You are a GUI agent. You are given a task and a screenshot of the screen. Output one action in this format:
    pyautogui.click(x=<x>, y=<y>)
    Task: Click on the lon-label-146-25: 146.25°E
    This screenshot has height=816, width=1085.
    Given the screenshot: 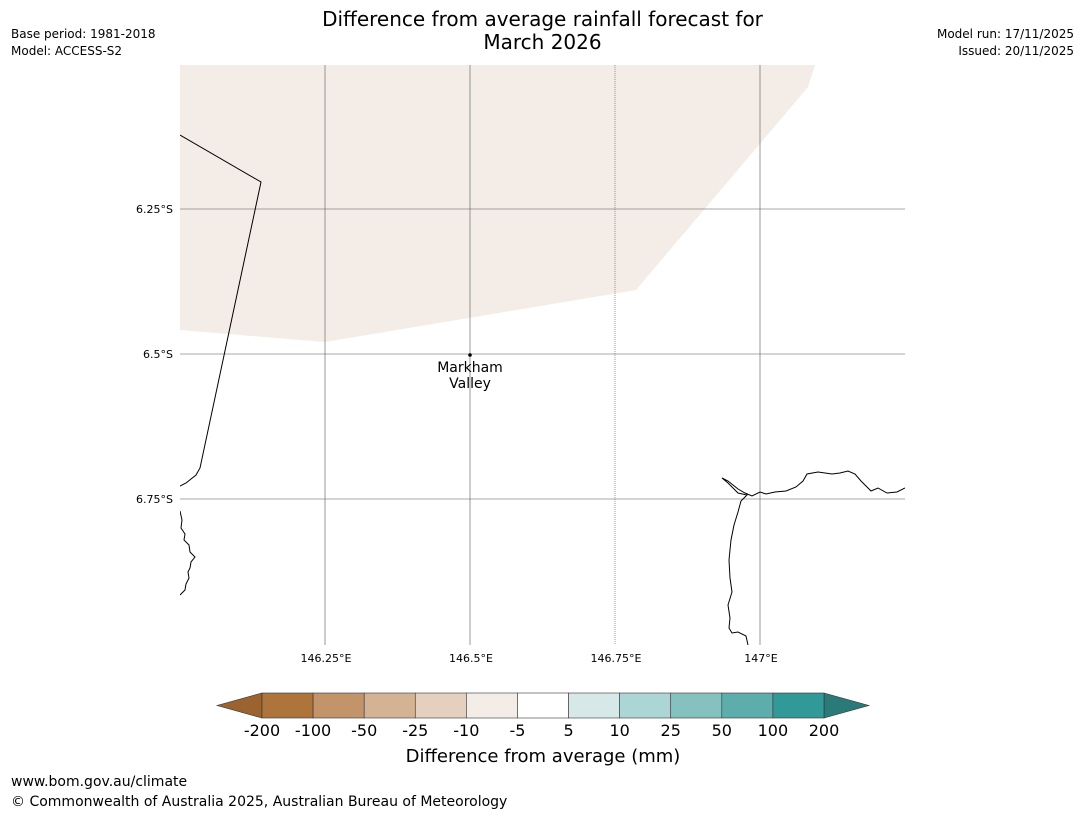 What is the action you would take?
    pyautogui.click(x=326, y=658)
    